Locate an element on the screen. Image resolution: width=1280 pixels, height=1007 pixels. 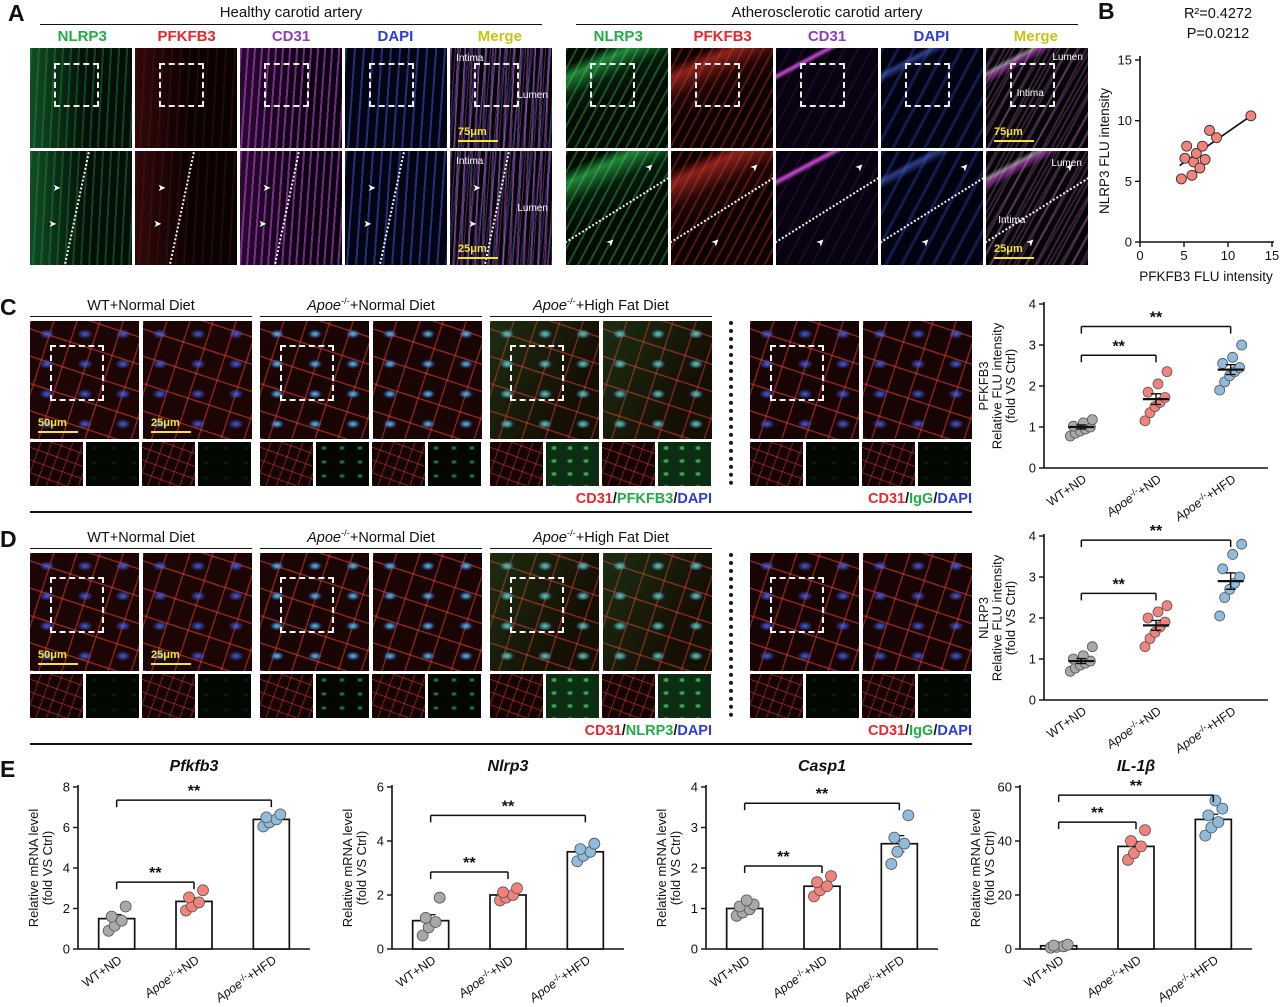
bar is located at coordinates (585, 900).